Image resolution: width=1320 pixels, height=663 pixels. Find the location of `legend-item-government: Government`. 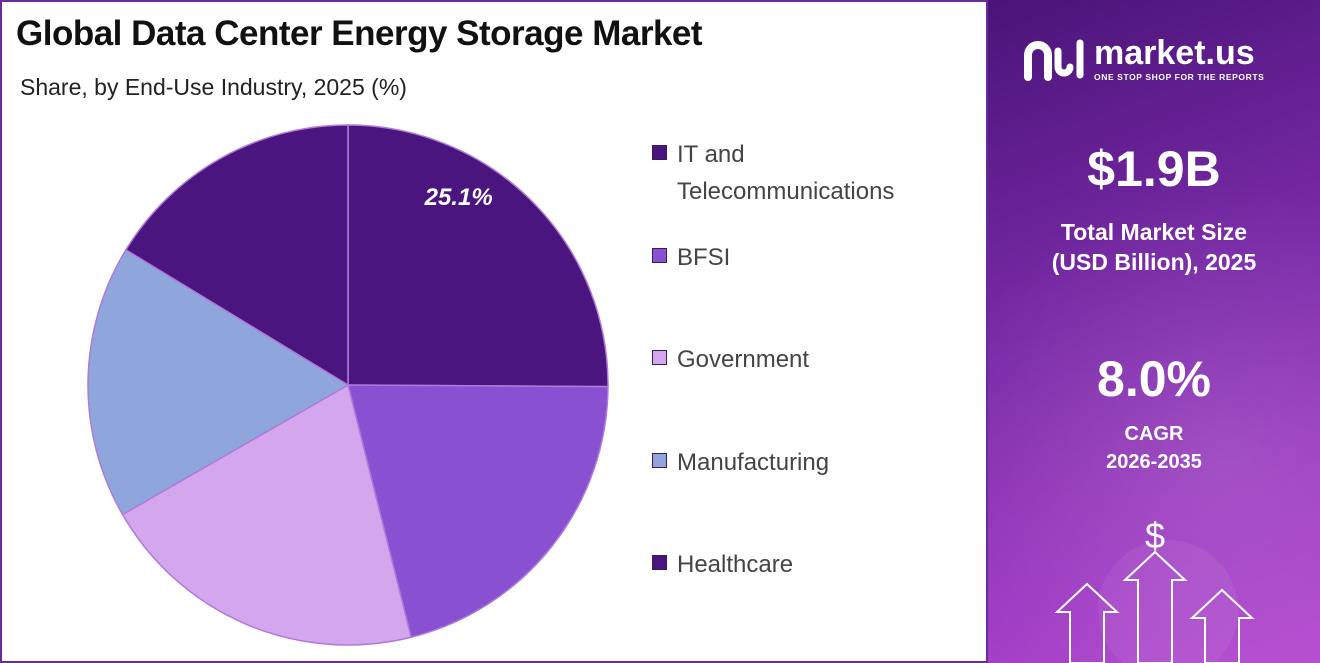

legend-item-government: Government is located at coordinates (804, 359).